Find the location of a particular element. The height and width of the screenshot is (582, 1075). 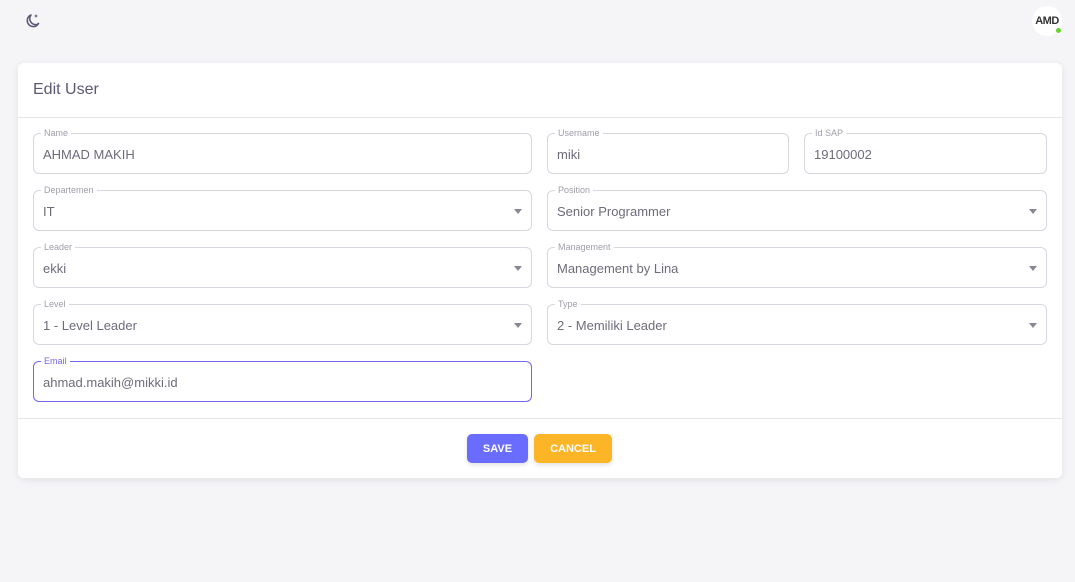

username-input: Username miki is located at coordinates (668, 151).